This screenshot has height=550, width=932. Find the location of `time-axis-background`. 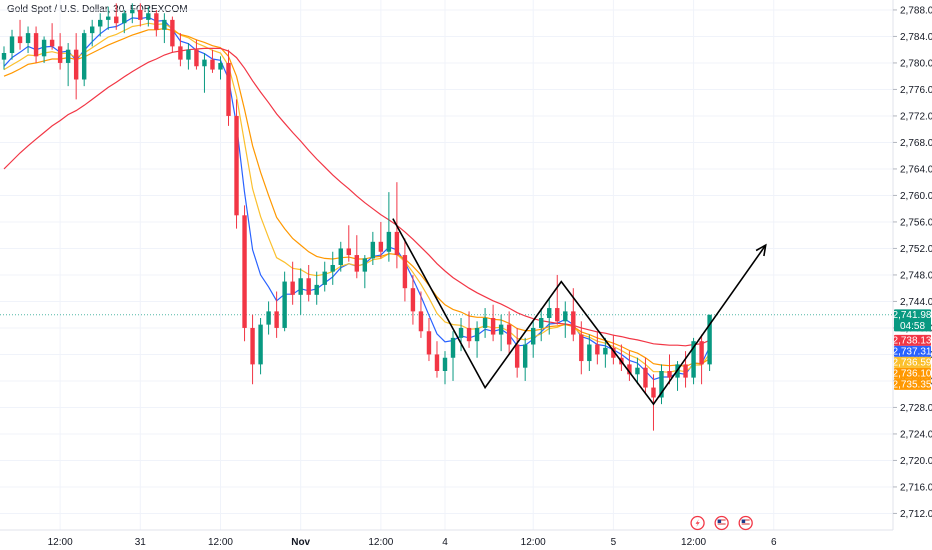

time-axis-background is located at coordinates (466, 540).